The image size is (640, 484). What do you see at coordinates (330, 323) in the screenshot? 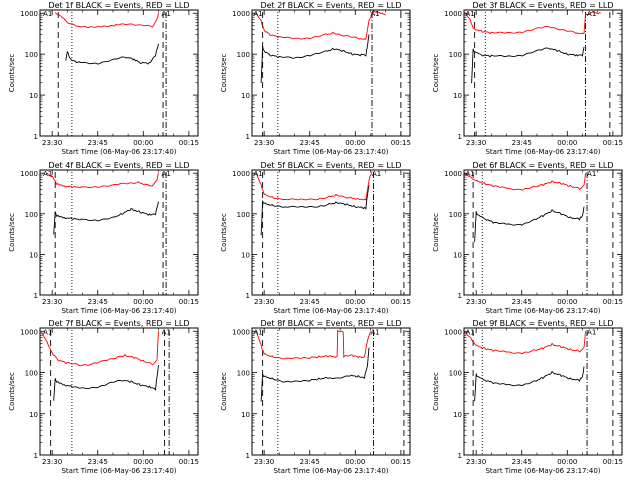
I see `panel-title: Det 8f BLACK = Events, RED = LLD` at bounding box center [330, 323].